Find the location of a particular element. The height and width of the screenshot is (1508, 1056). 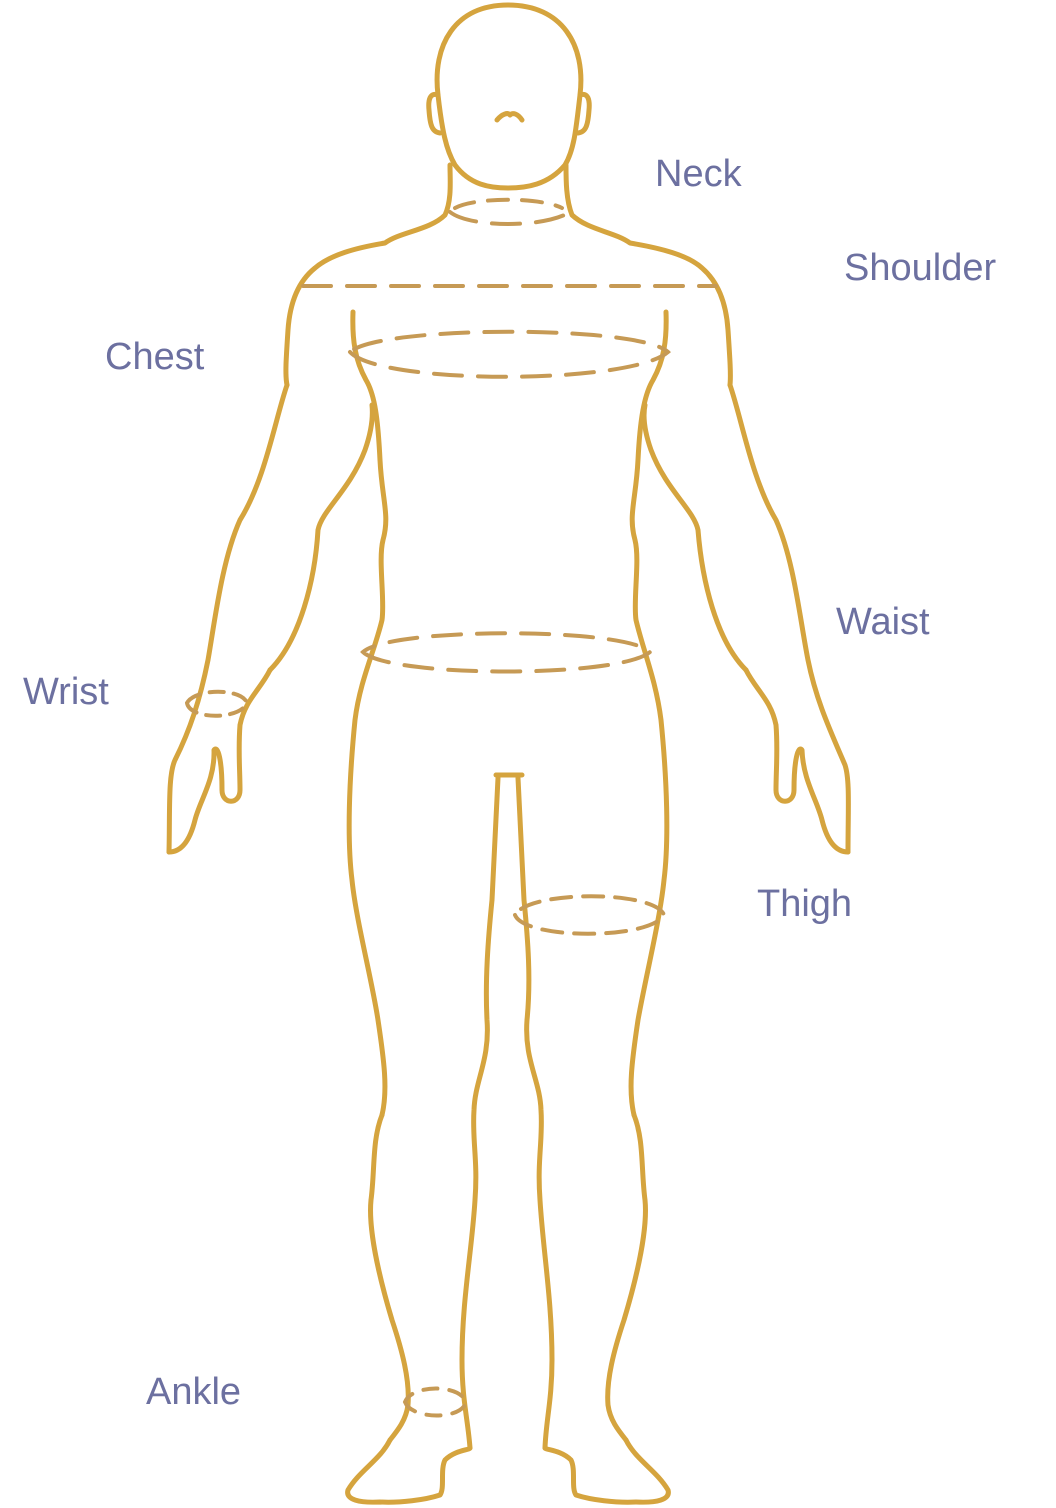

left-hand is located at coordinates (219, 761).